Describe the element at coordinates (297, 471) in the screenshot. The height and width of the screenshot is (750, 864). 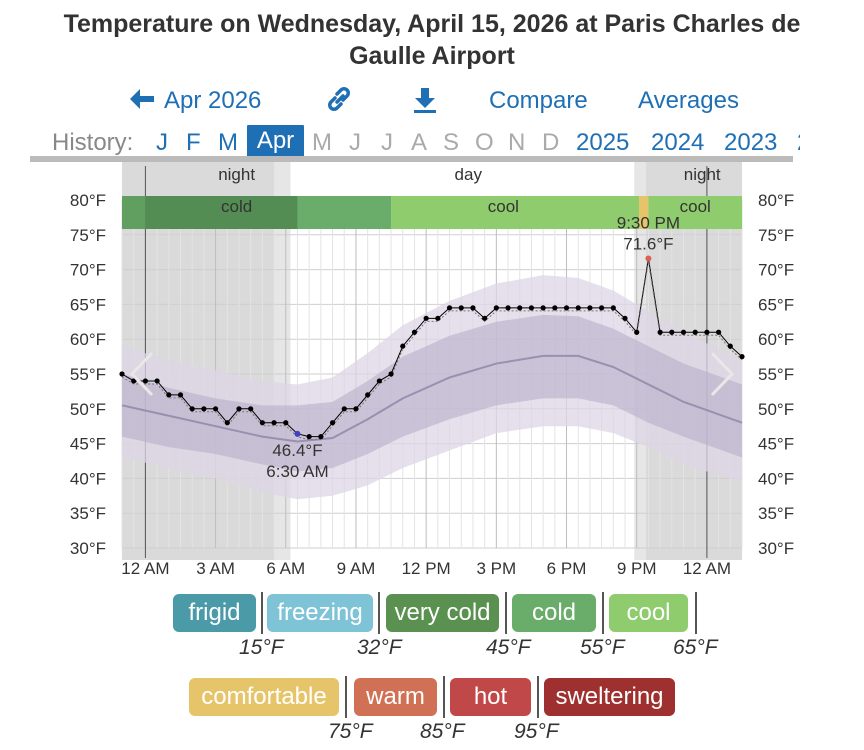
I see `min-time-label: 6:30 AM` at that location.